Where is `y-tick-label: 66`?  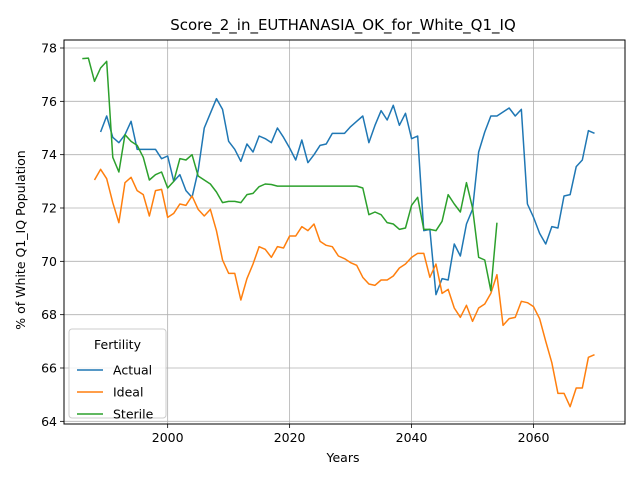
y-tick-label: 66 is located at coordinates (49, 368).